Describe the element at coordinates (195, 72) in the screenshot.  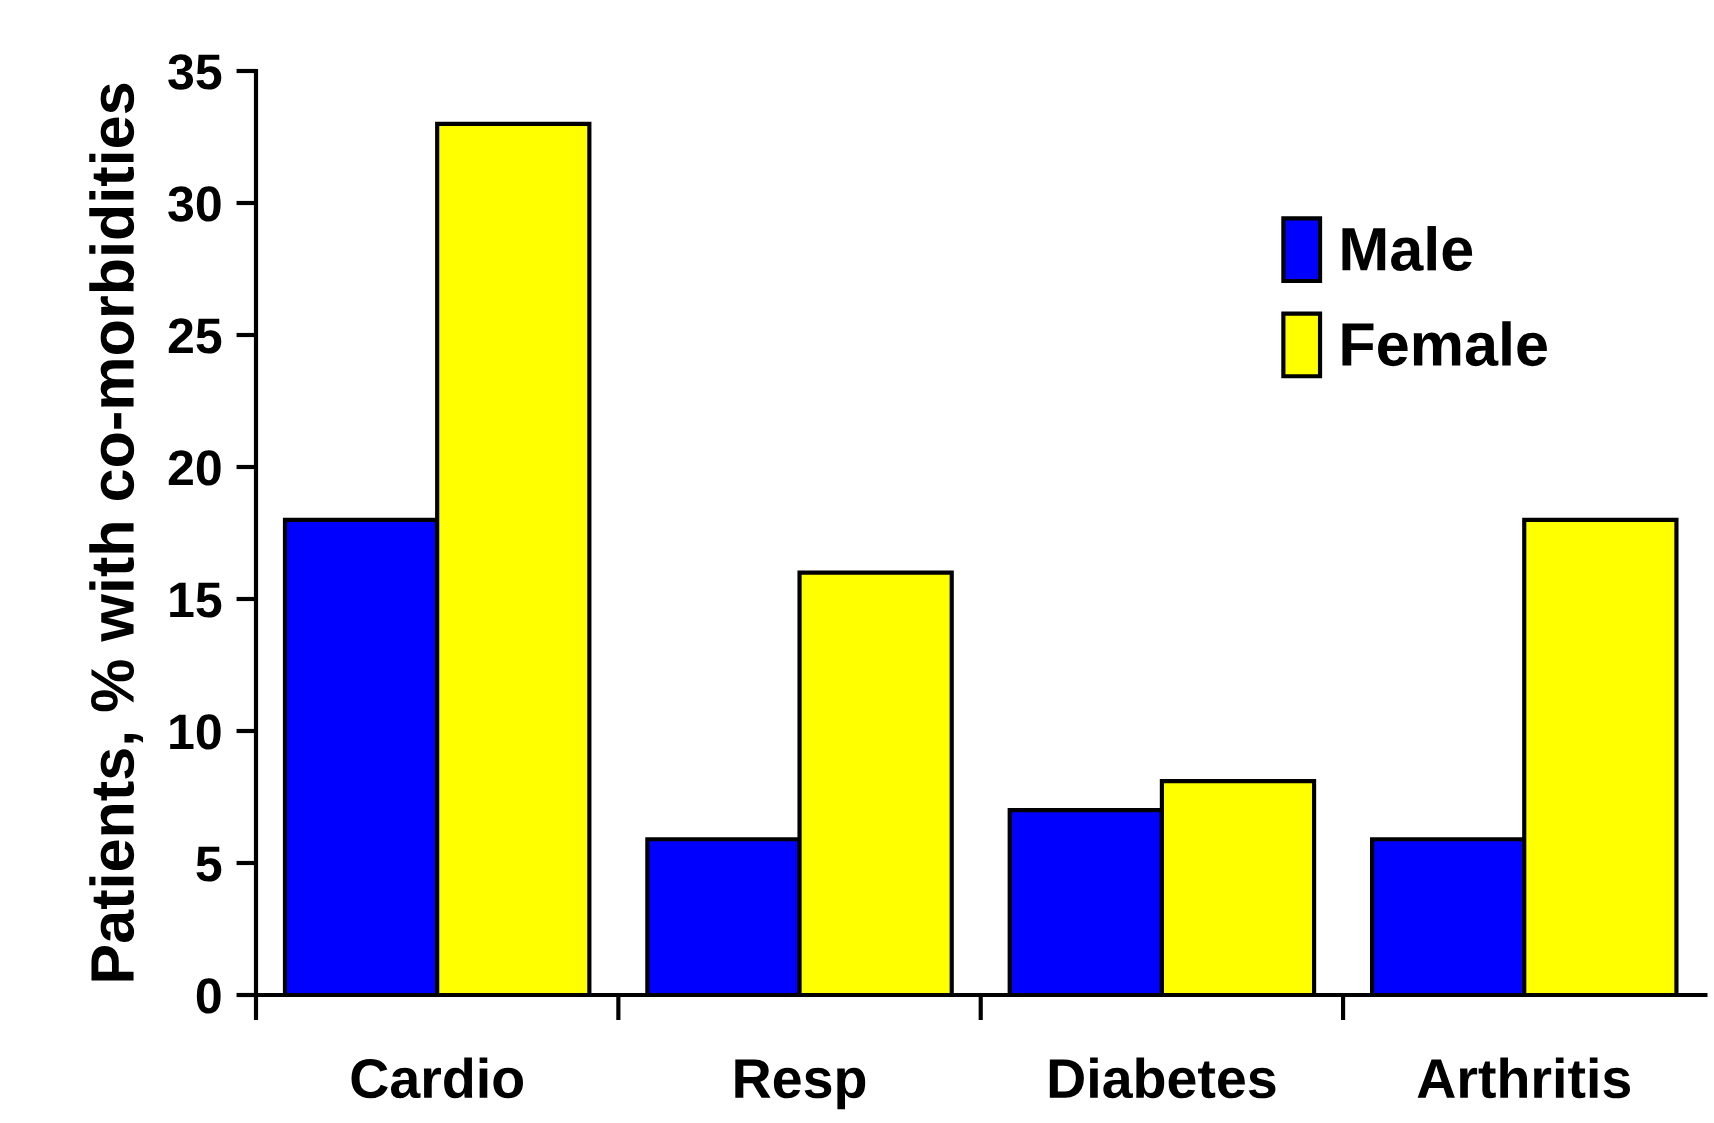
I see `y-tick-label: 35` at that location.